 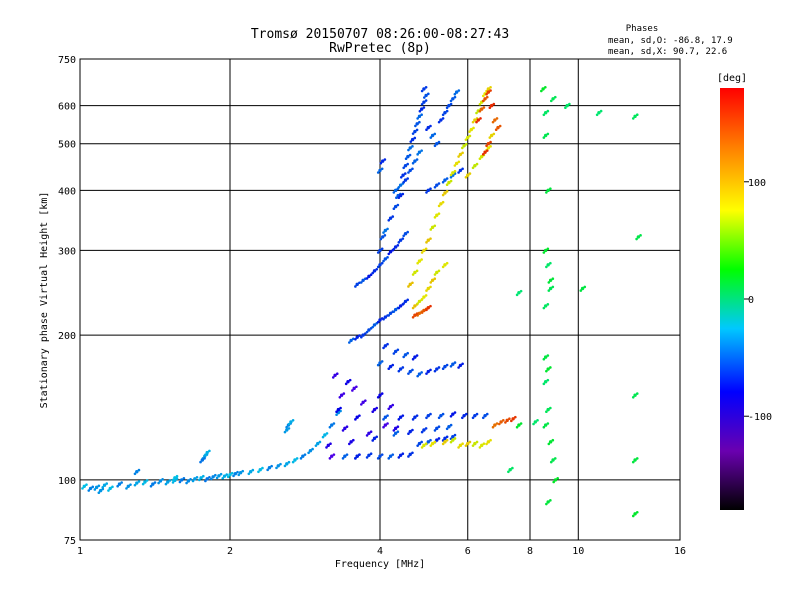 What do you see at coordinates (670, 41) in the screenshot?
I see `legend-line-o: mean, sd,O: -86.8, 17.9` at bounding box center [670, 41].